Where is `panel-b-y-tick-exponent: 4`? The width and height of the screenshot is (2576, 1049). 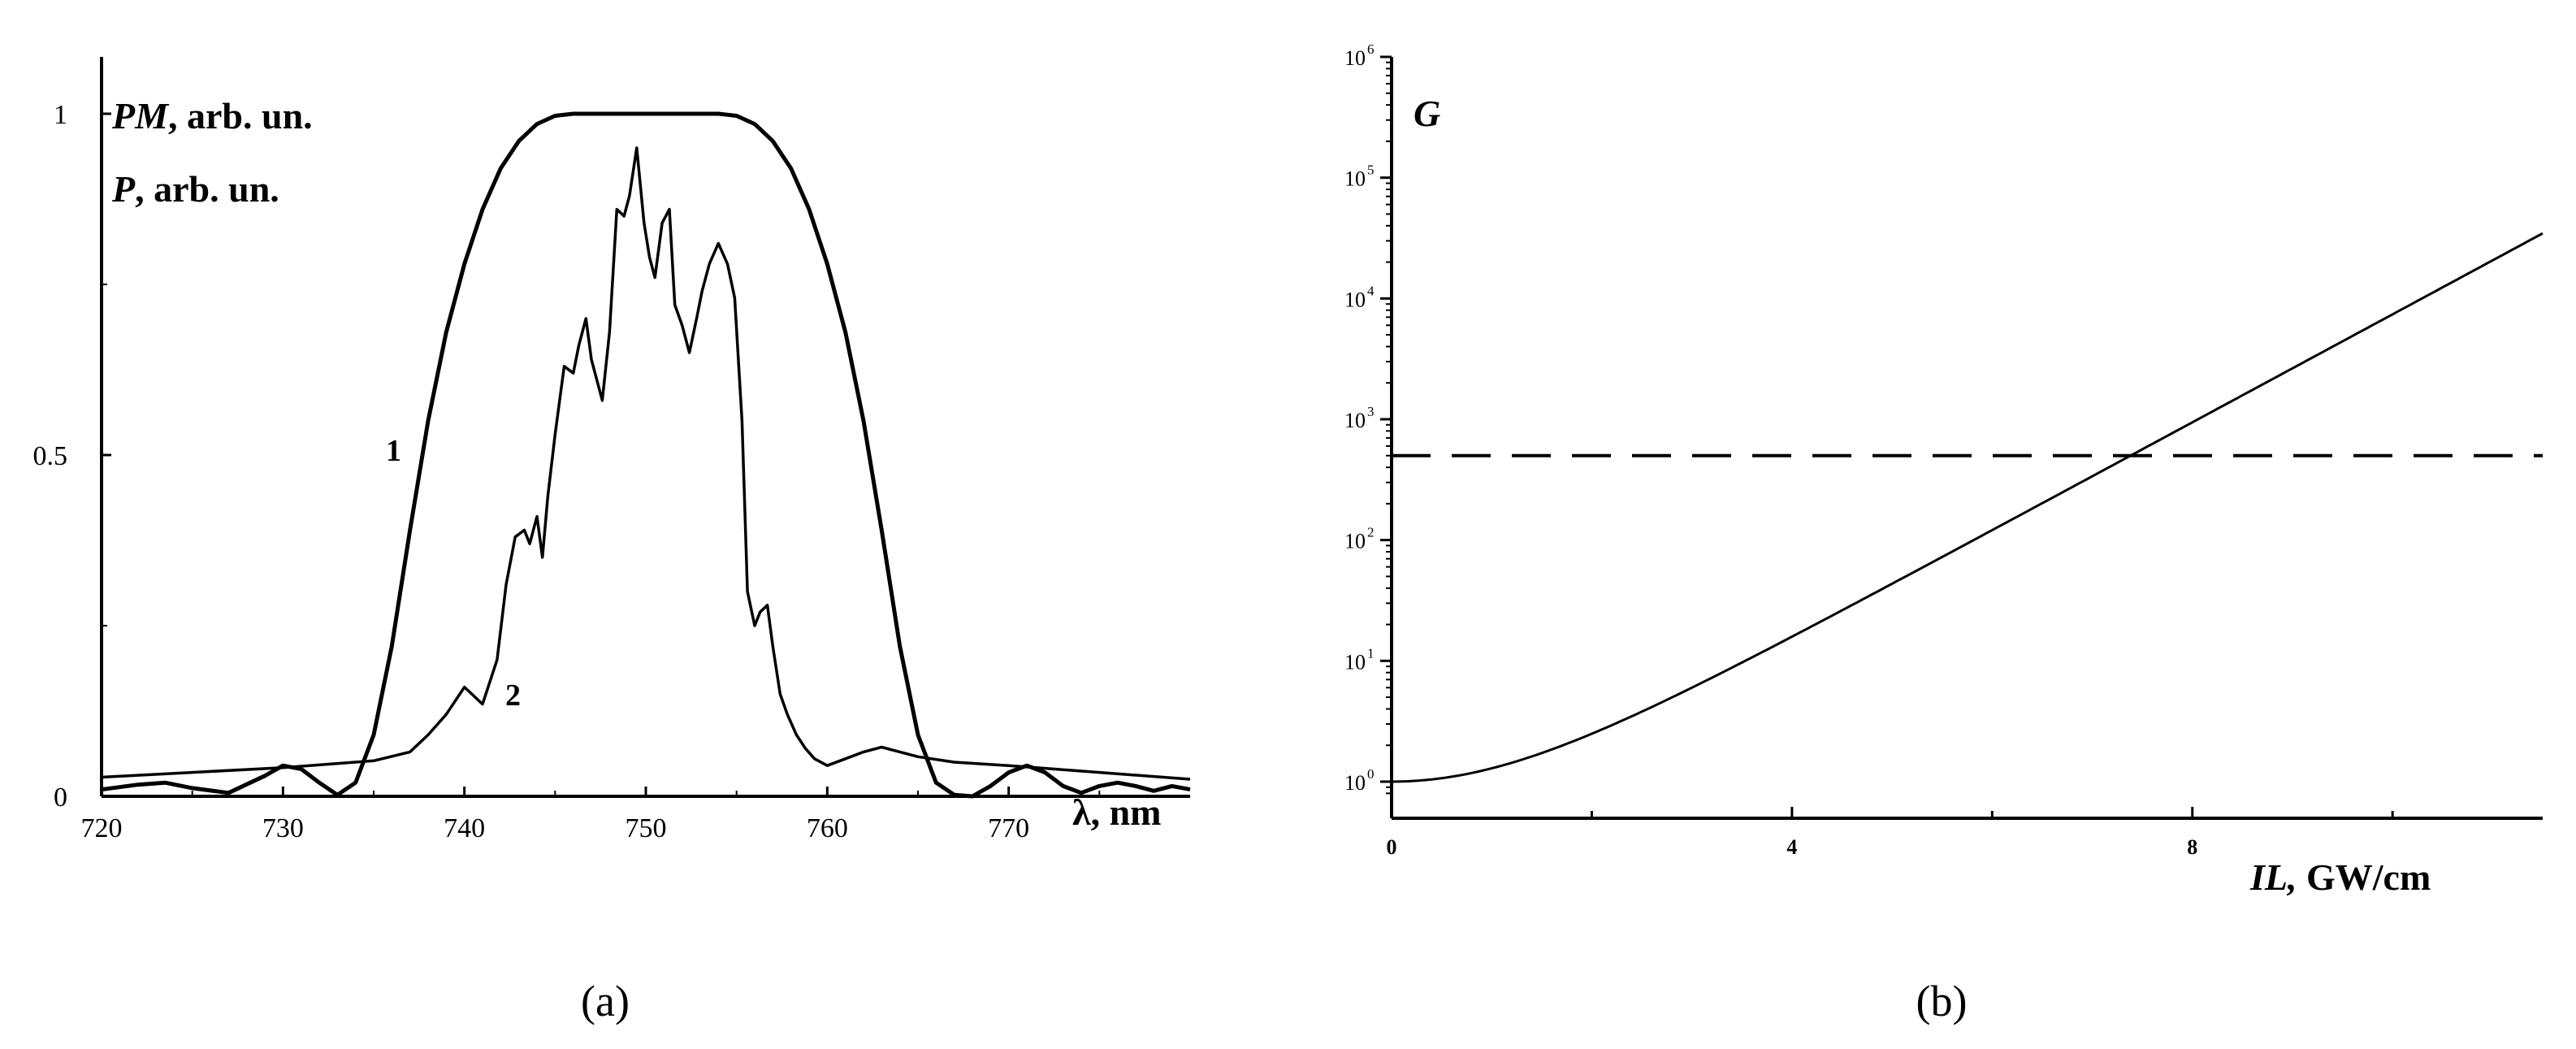
panel-b-y-tick-exponent: 4 is located at coordinates (1371, 290).